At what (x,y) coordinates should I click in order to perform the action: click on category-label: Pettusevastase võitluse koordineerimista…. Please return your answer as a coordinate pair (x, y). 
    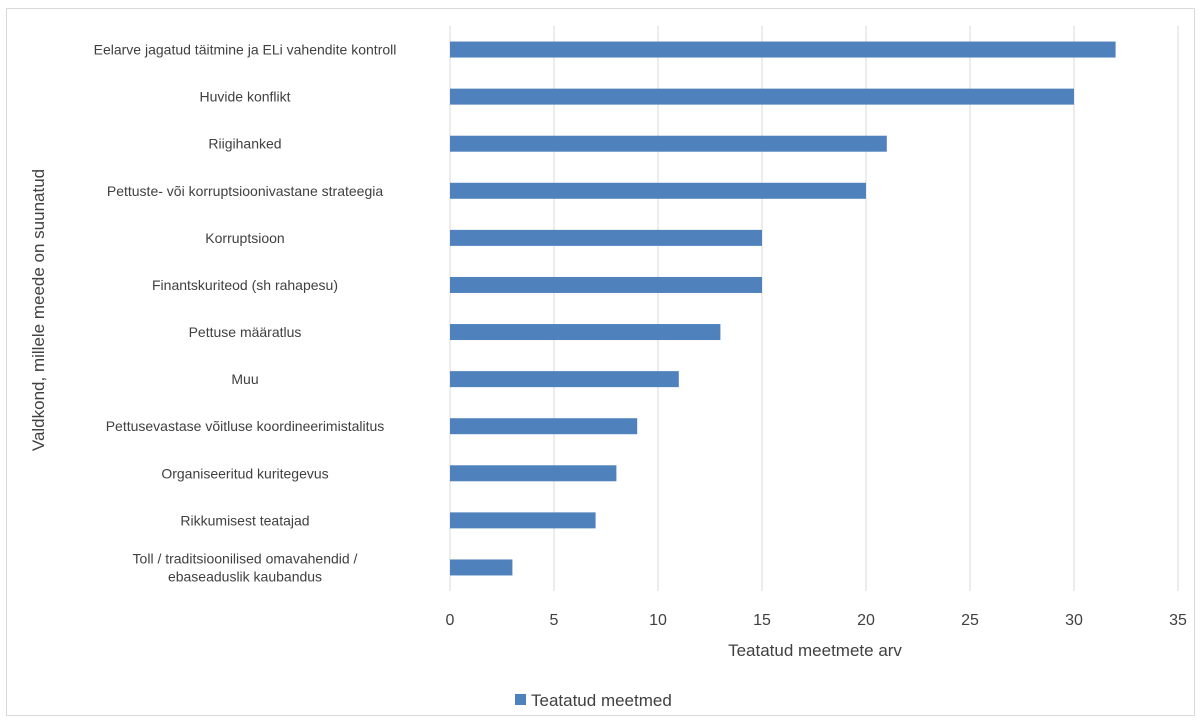
    Looking at the image, I should click on (245, 426).